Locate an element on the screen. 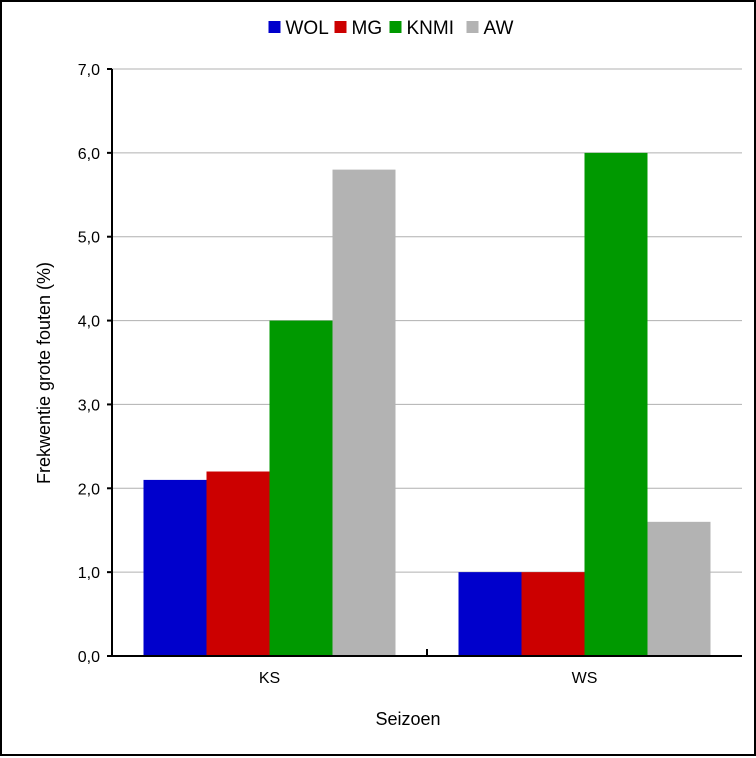 The image size is (756, 758). y-axis-title: Frekwentie grote fouten (%) is located at coordinates (44, 373).